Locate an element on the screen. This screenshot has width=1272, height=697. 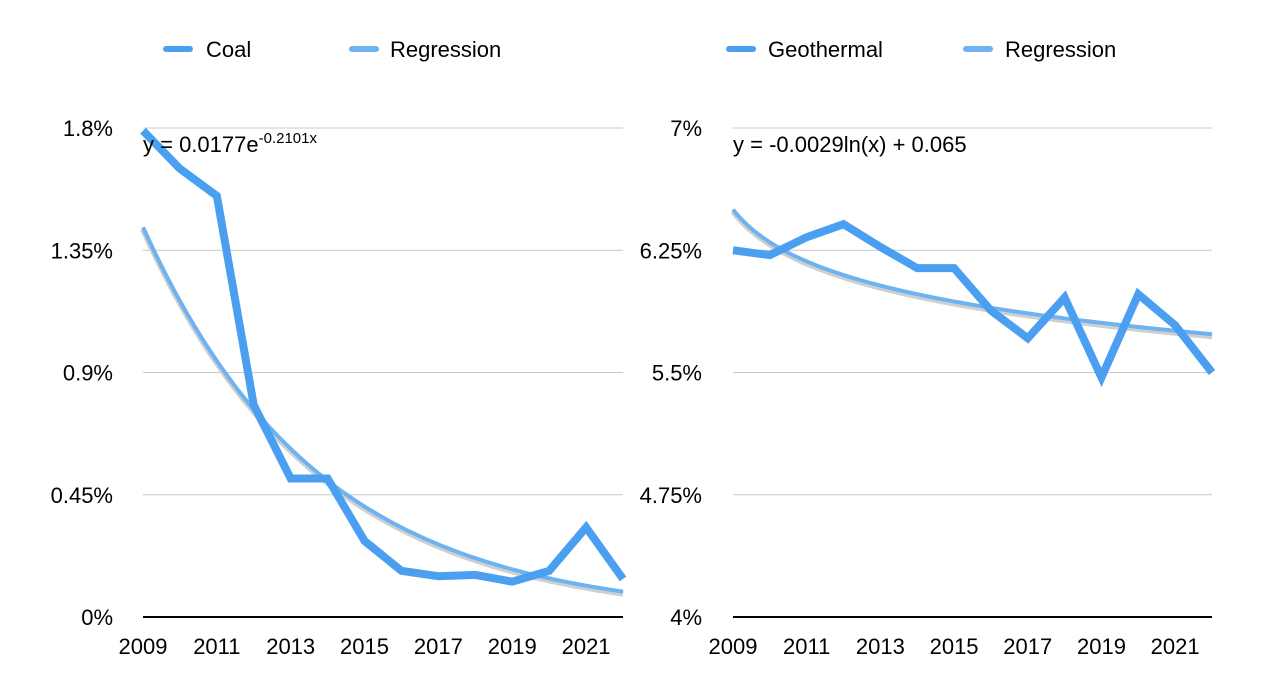
y-tick-label: 0.45% is located at coordinates (82, 495).